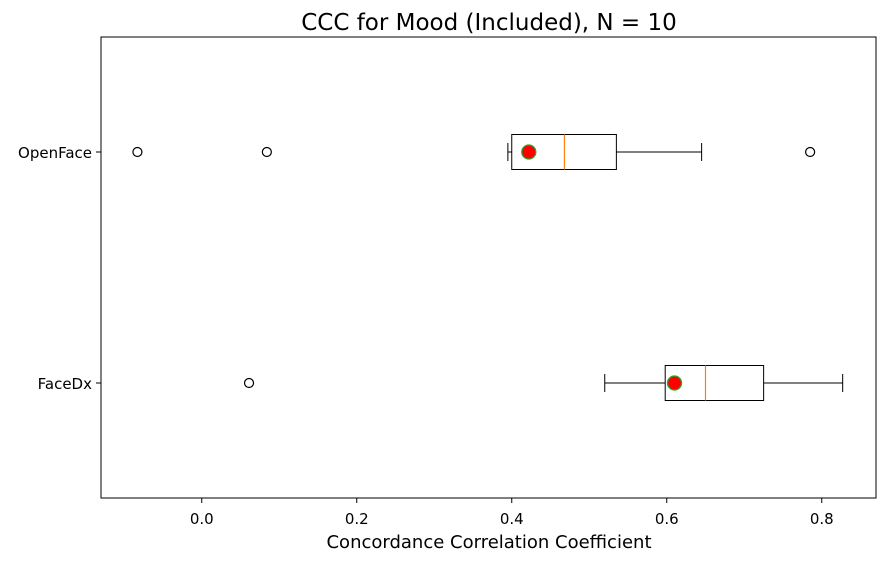 The height and width of the screenshot is (561, 886). I want to click on x-tick-label: 0.4, so click(512, 519).